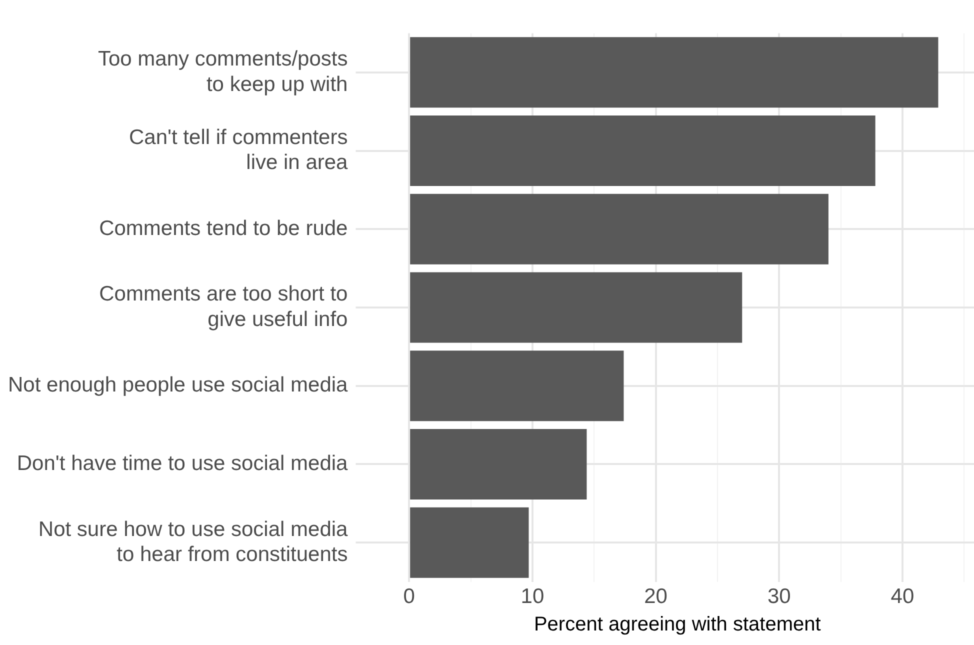 This screenshot has height=645, width=974. What do you see at coordinates (178, 385) in the screenshot?
I see `y-tick-label: Not enough people use social media` at bounding box center [178, 385].